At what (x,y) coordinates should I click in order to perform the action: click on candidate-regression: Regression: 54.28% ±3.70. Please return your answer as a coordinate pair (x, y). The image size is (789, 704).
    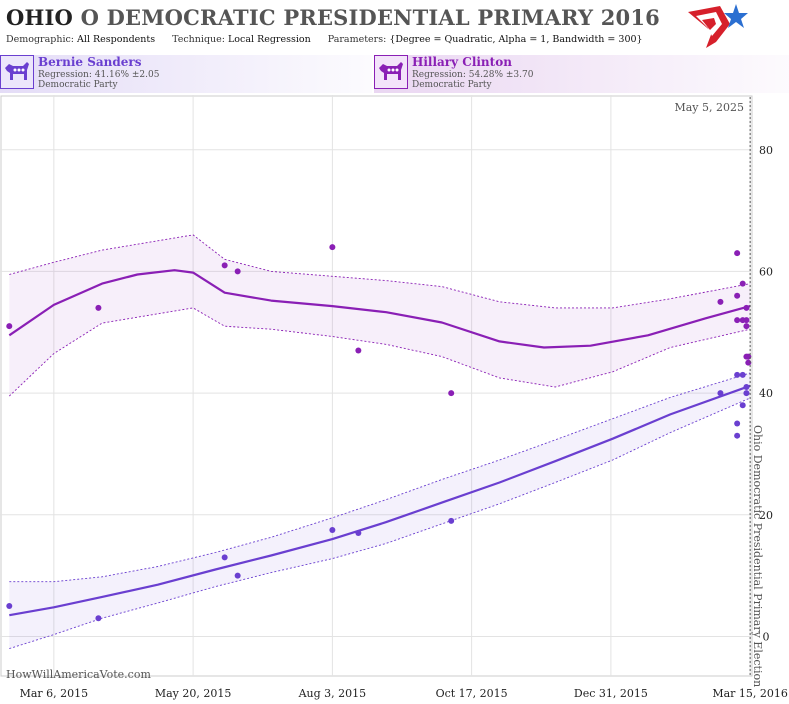
    Looking at the image, I should click on (473, 75).